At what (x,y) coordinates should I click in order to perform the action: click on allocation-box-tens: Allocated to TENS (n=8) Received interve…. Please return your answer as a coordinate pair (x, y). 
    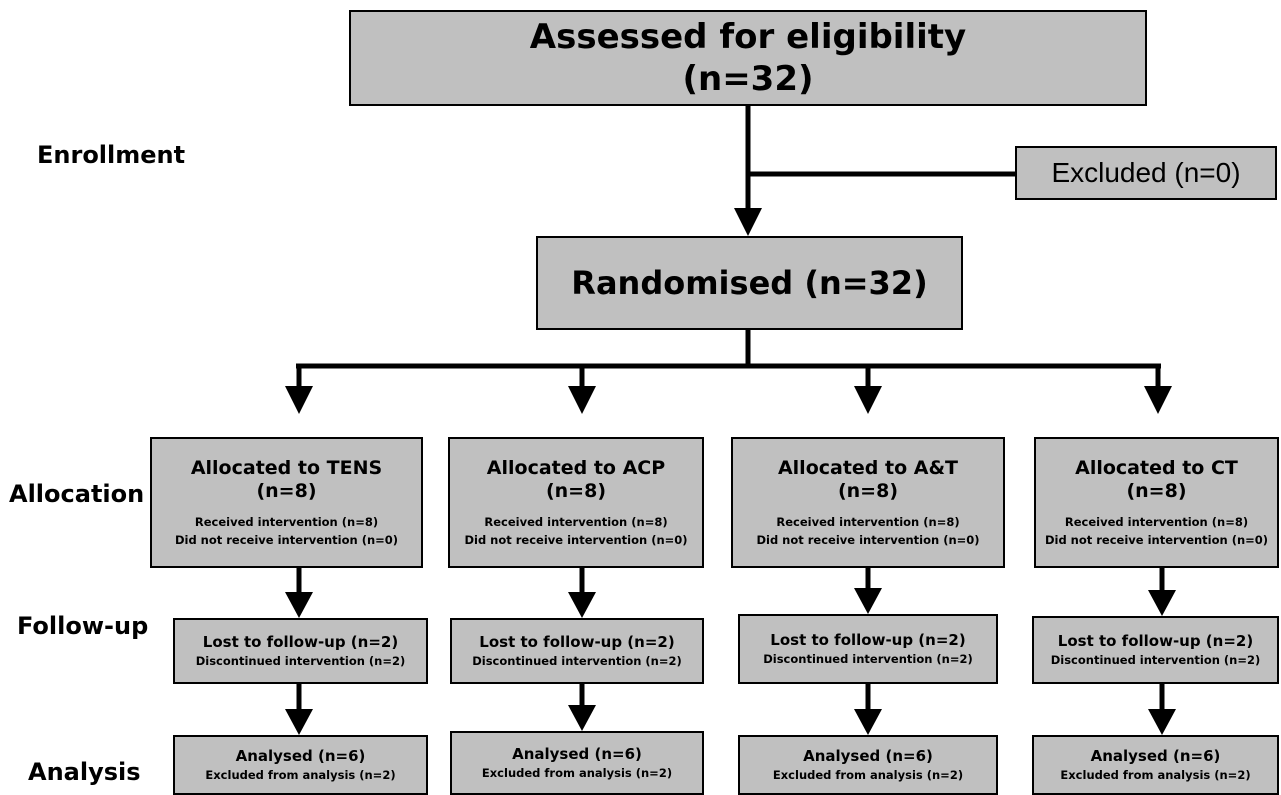
    Looking at the image, I should click on (286, 502).